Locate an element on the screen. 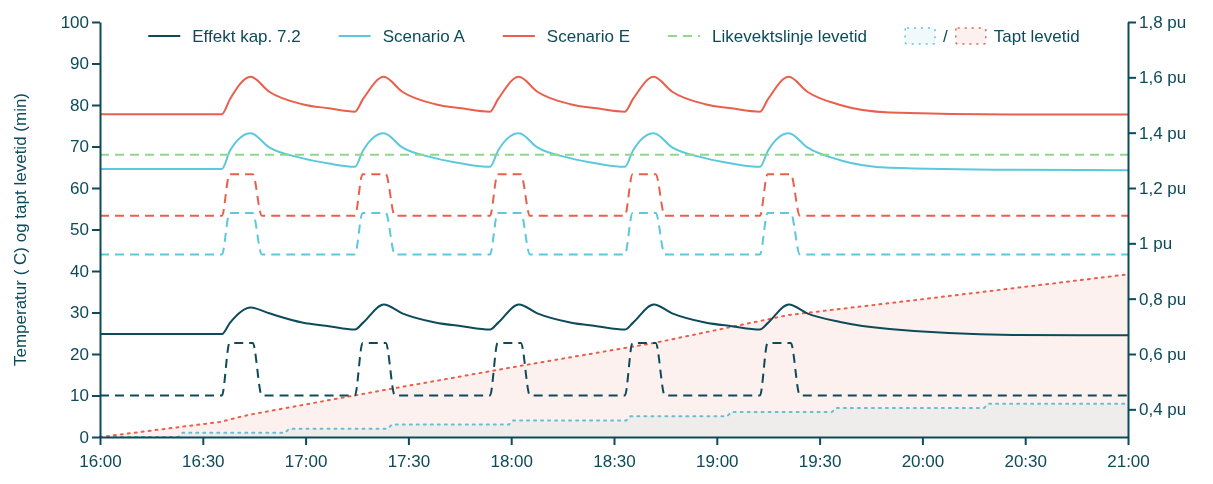 Image resolution: width=1213 pixels, height=484 pixels. y2-tick-label: 0,4 pu is located at coordinates (1163, 410).